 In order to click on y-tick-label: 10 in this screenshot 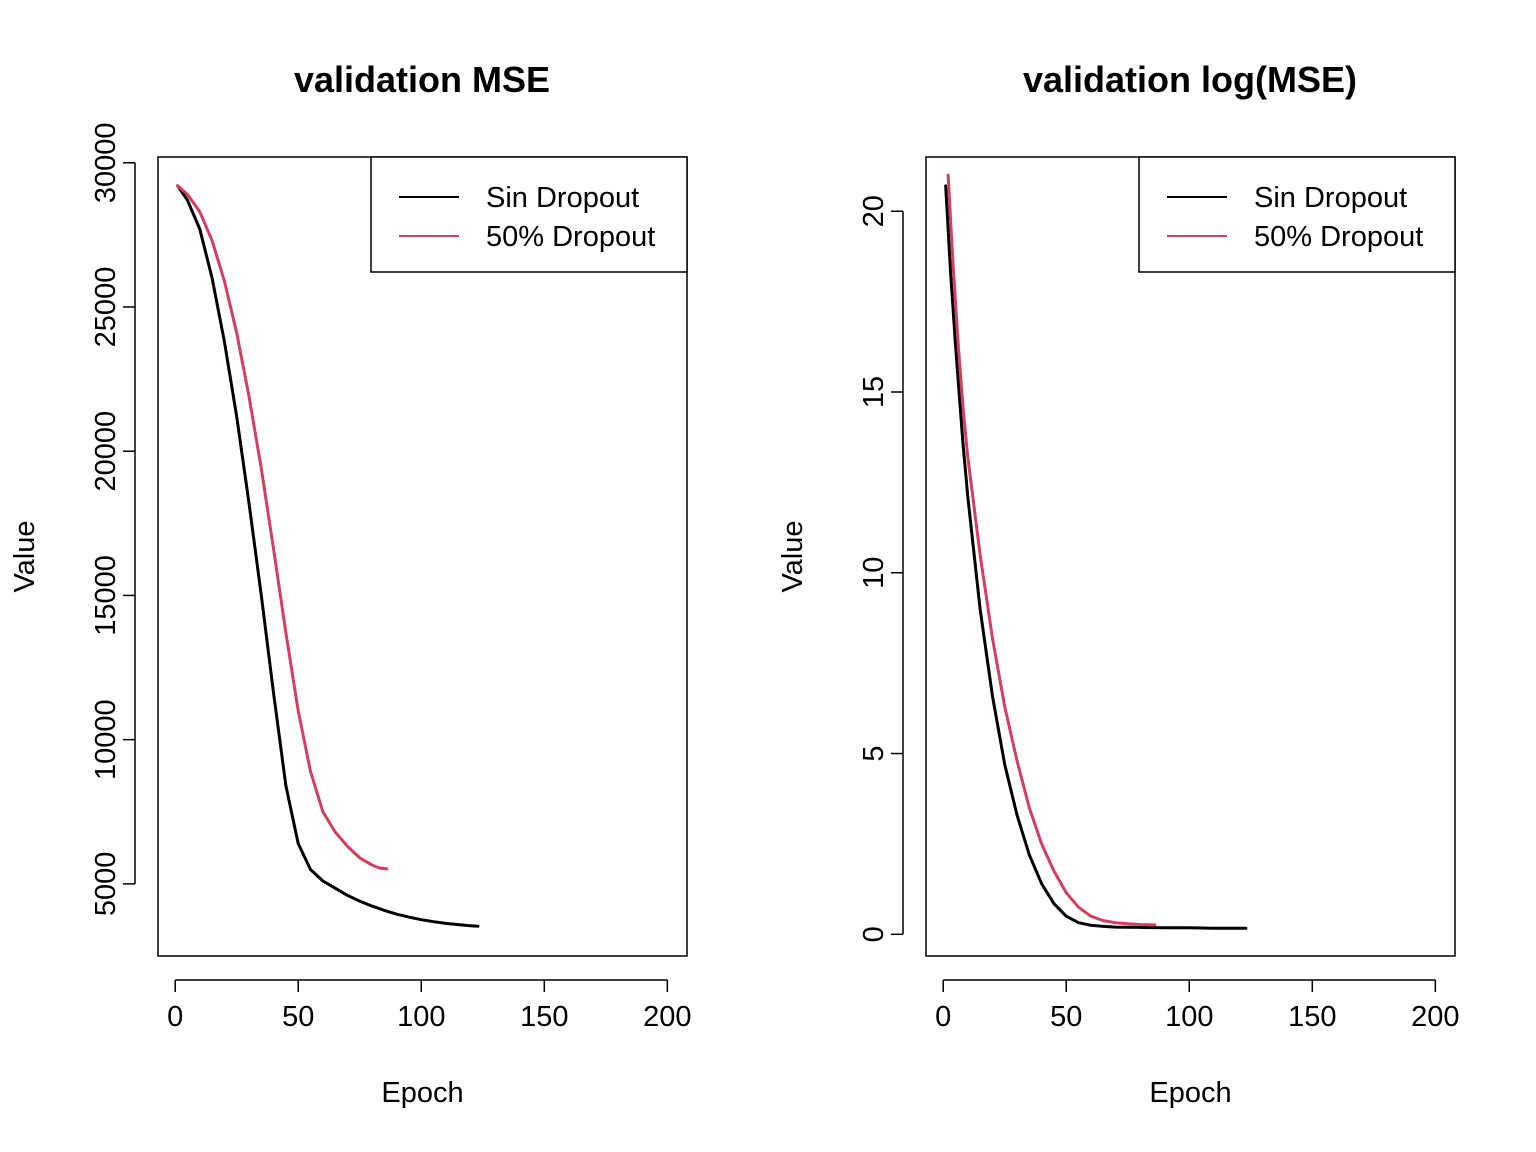, I will do `click(874, 573)`.